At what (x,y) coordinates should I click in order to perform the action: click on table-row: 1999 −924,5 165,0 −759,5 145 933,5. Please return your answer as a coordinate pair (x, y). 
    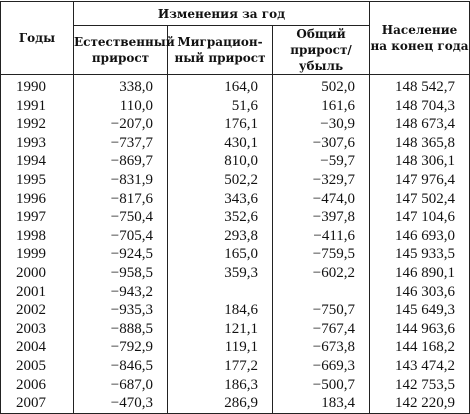
    Looking at the image, I should click on (235, 254).